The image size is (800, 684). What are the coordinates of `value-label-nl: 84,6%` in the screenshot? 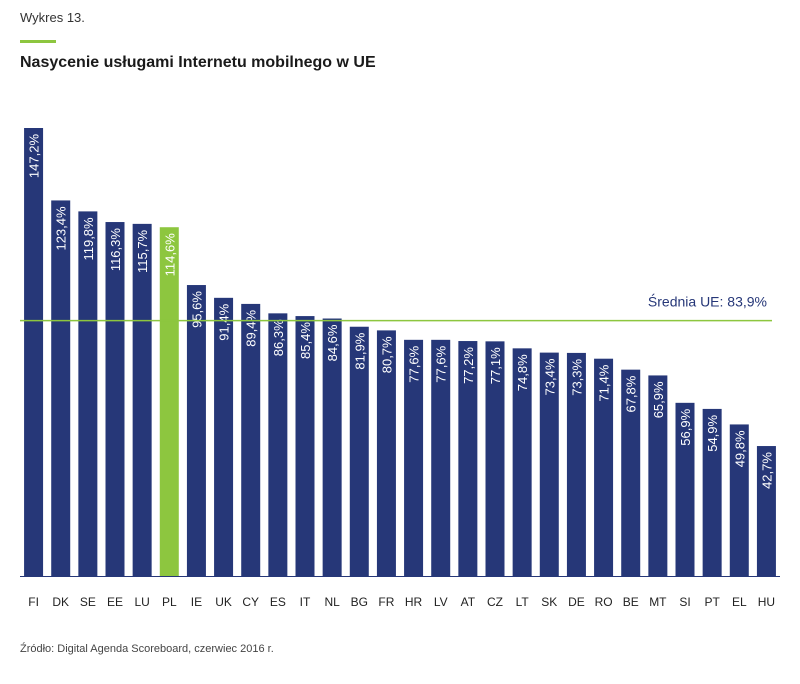 It's located at (332, 342).